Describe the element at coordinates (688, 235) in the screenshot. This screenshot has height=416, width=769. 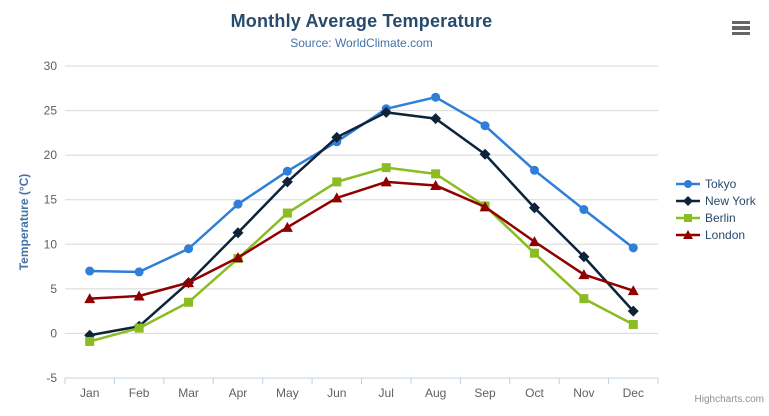
I see `london-series-marker-icon` at that location.